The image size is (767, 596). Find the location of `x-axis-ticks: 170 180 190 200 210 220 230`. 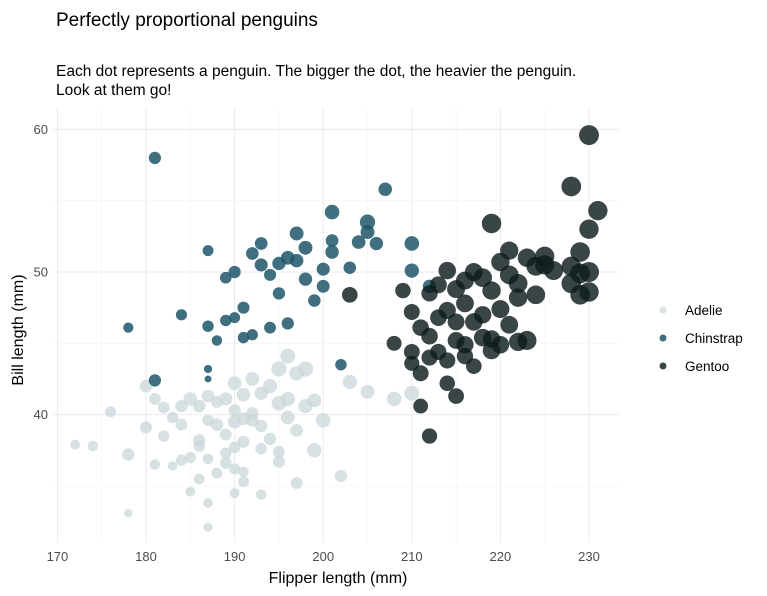

x-axis-ticks: 170 180 190 200 210 220 230 is located at coordinates (323, 556).